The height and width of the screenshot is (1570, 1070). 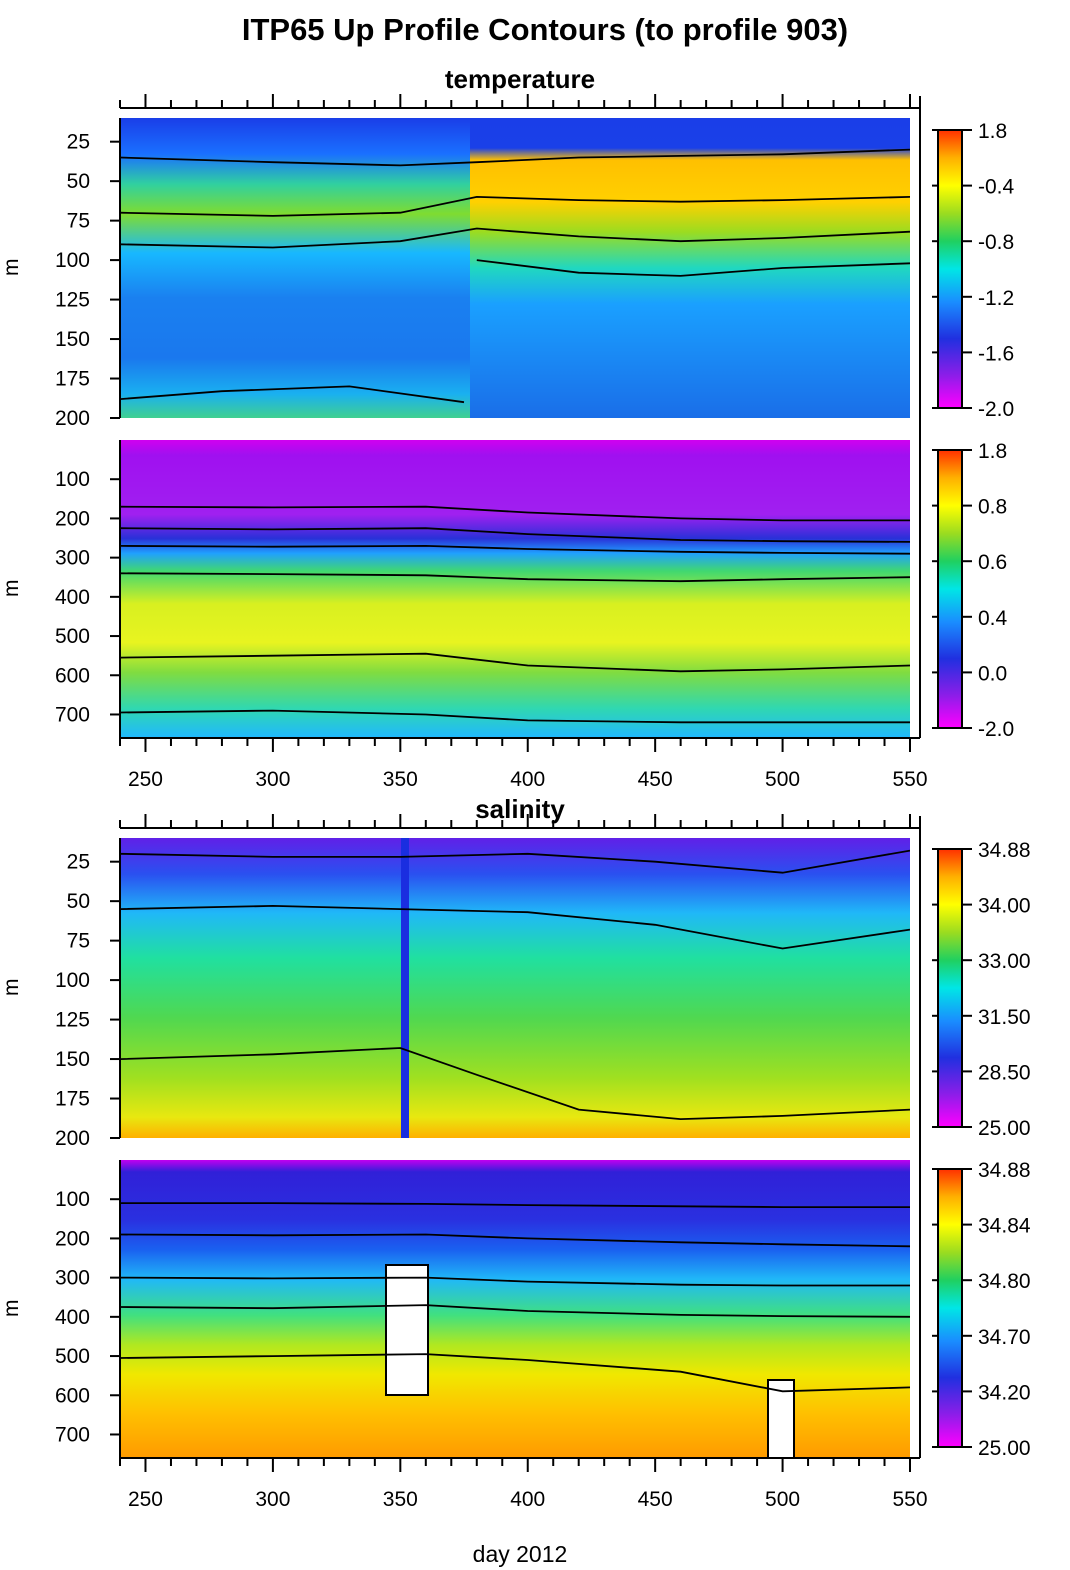 What do you see at coordinates (1004, 1392) in the screenshot?
I see `colorbar-tick-label: 34.20` at bounding box center [1004, 1392].